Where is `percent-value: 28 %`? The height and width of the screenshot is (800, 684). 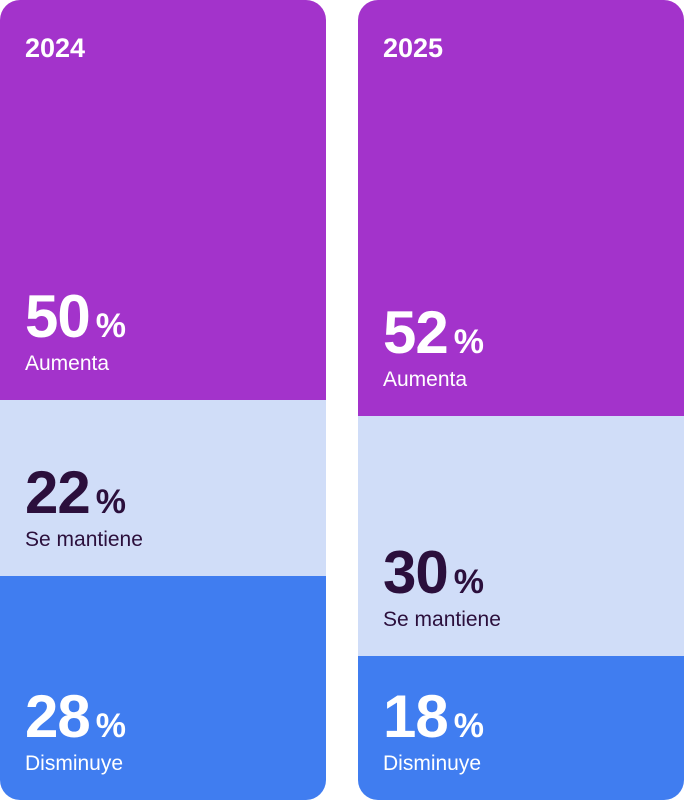
percent-value: 28 % is located at coordinates (75, 717).